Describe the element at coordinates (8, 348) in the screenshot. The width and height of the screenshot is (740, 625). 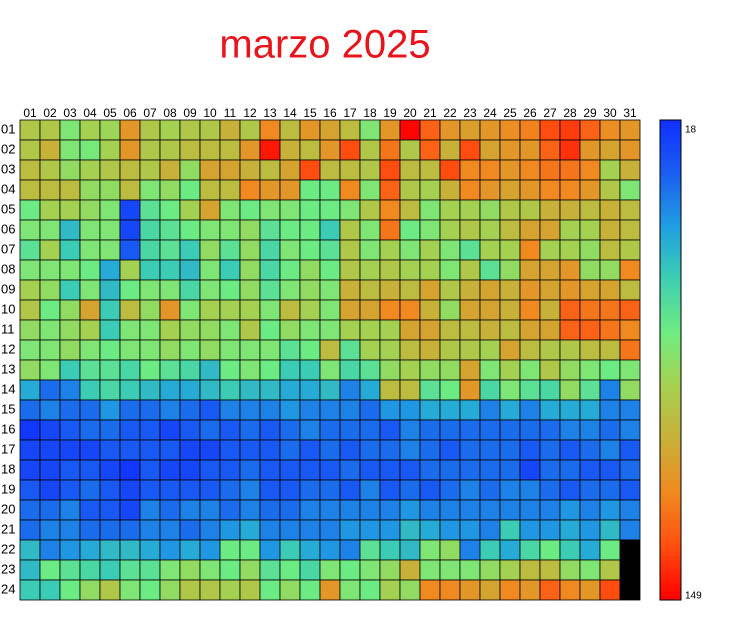
I see `y-tick-label: 12` at that location.